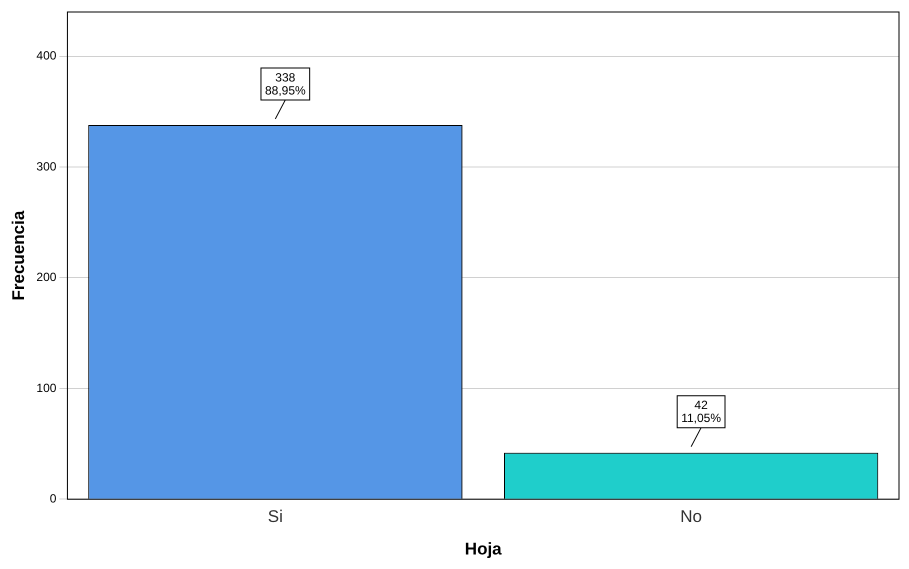 The height and width of the screenshot is (569, 909). What do you see at coordinates (701, 412) in the screenshot?
I see `data-label: 42 11,05%` at bounding box center [701, 412].